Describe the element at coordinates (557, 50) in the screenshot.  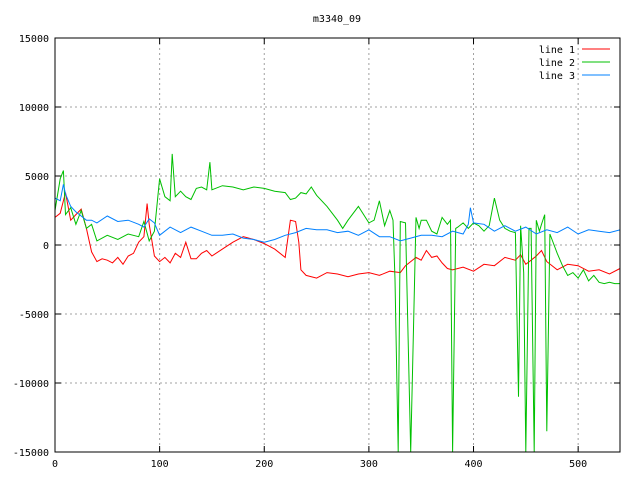
I see `legend-label: line 1` at that location.